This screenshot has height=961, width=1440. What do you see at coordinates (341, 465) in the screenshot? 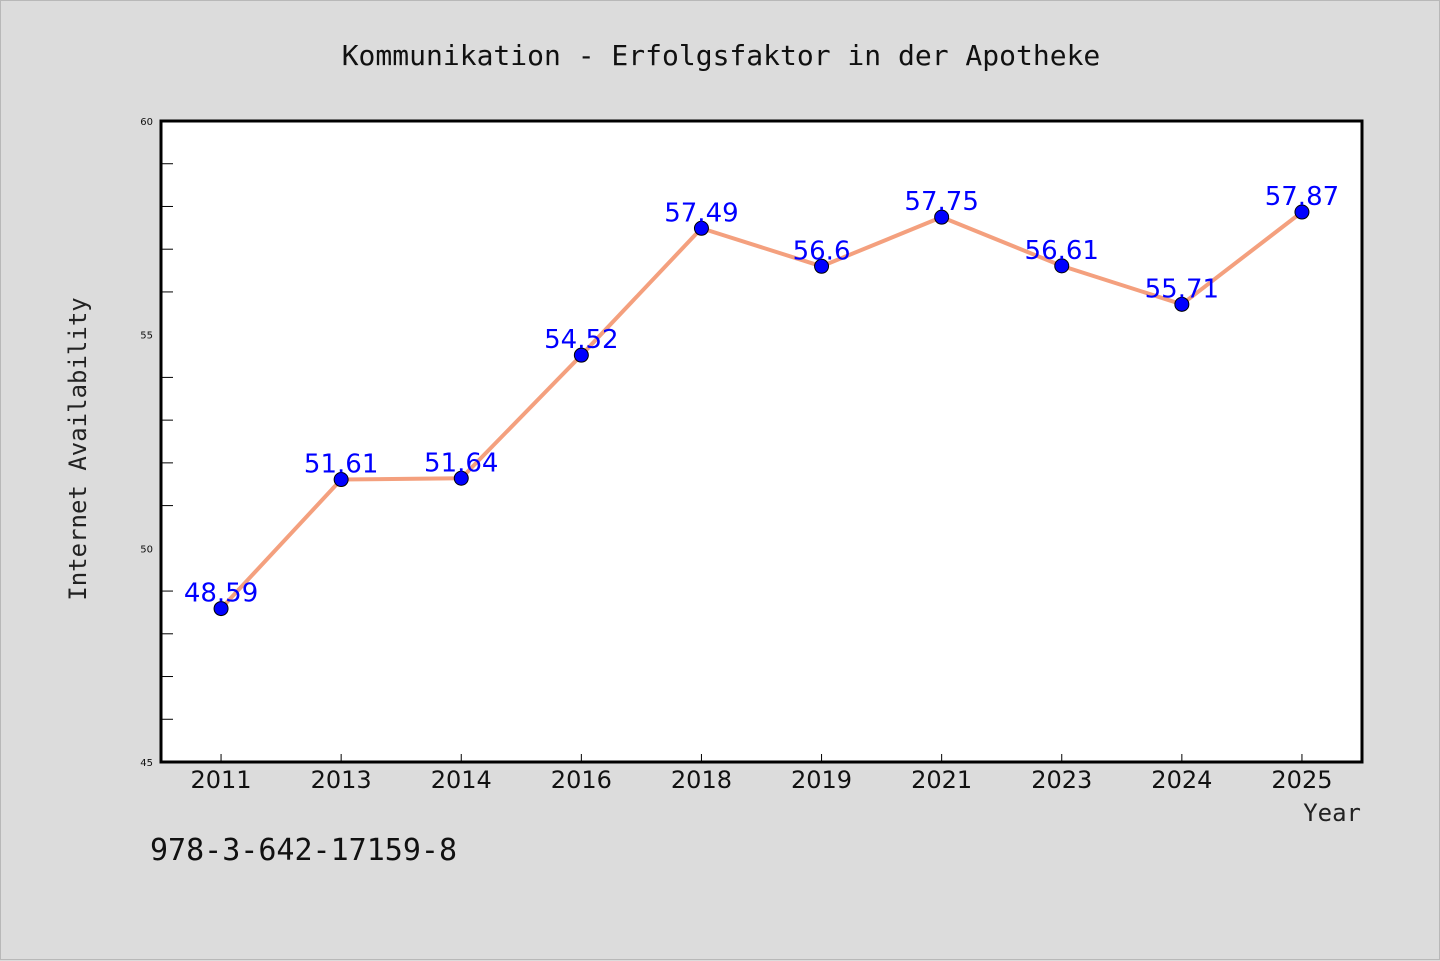
I see `data-label: 51.61` at bounding box center [341, 465].